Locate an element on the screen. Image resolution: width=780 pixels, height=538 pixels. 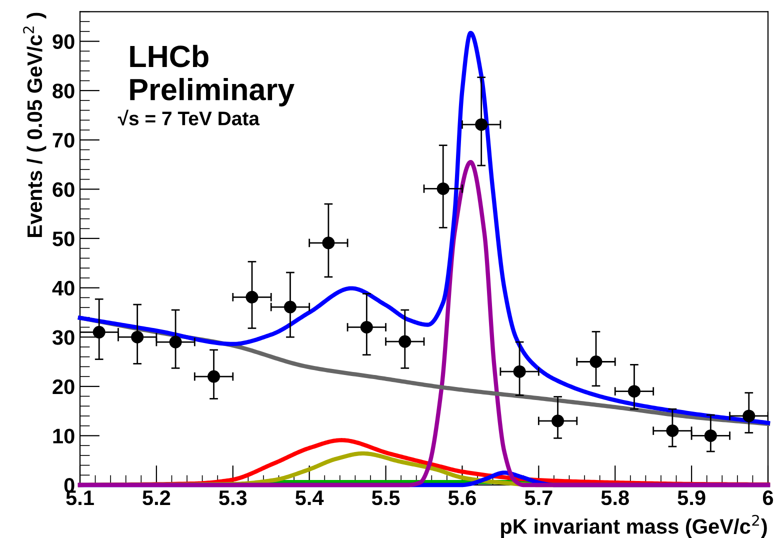
y-tick-label: 30 is located at coordinates (63, 337).